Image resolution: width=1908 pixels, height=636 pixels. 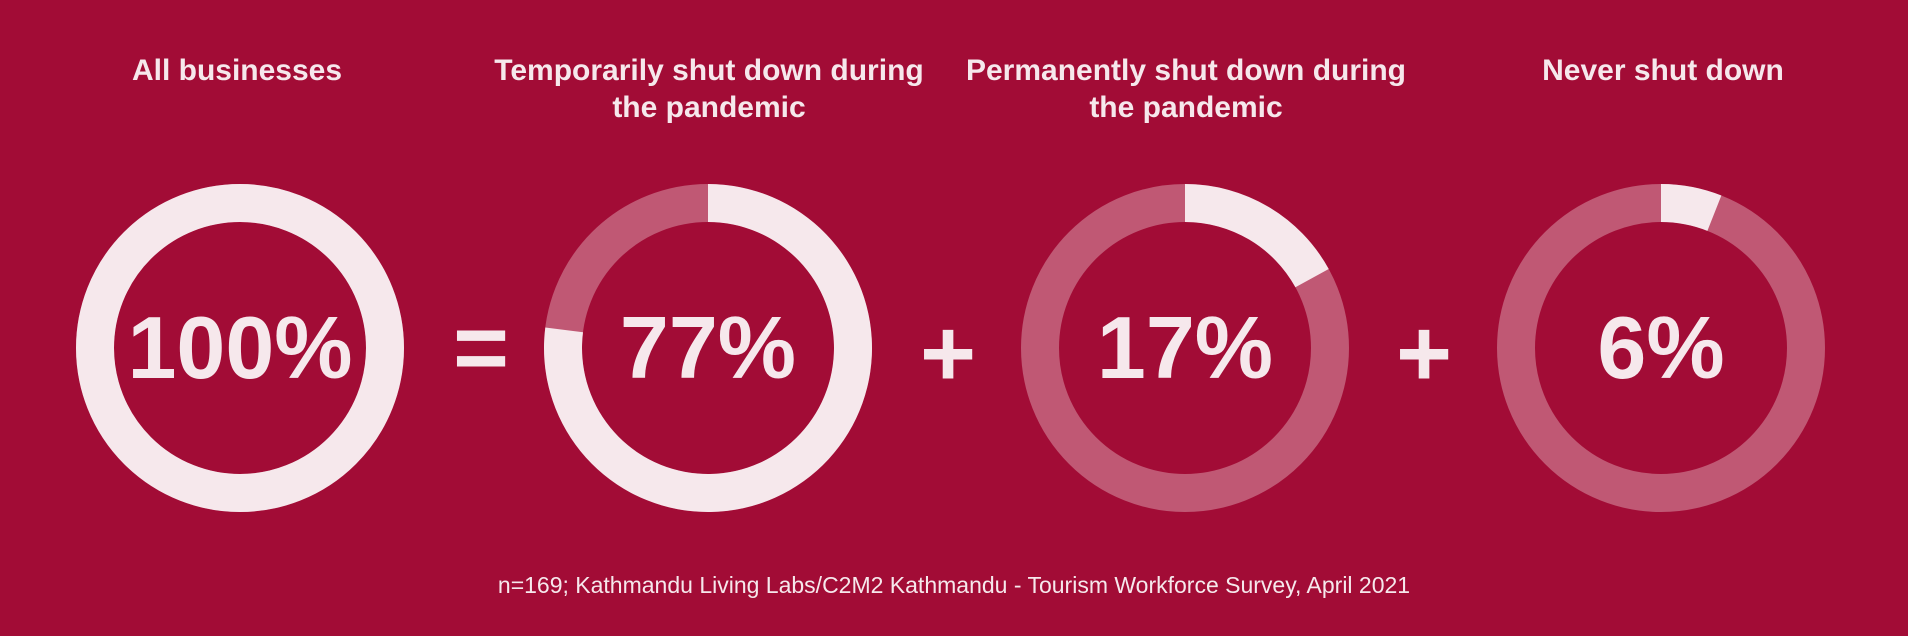 I want to click on chart-title: Never shut down, so click(x=1663, y=70).